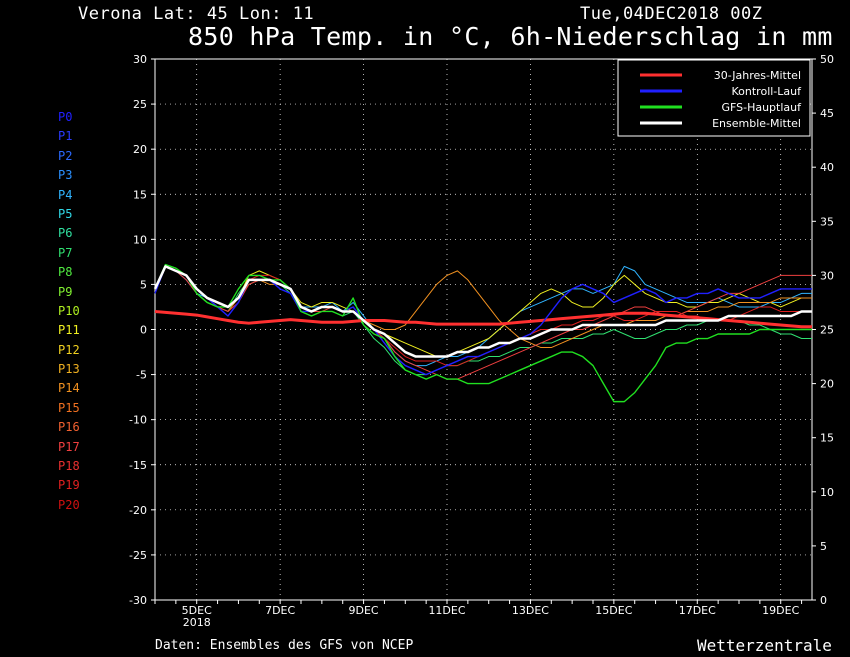 This screenshot has height=657, width=850. Describe the element at coordinates (65, 117) in the screenshot. I see `member-label: P0` at that location.